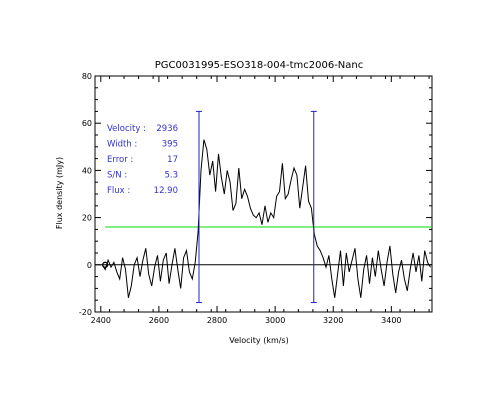 The image size is (491, 401). What do you see at coordinates (391, 320) in the screenshot?
I see `x-tick-label: 3400` at bounding box center [391, 320].